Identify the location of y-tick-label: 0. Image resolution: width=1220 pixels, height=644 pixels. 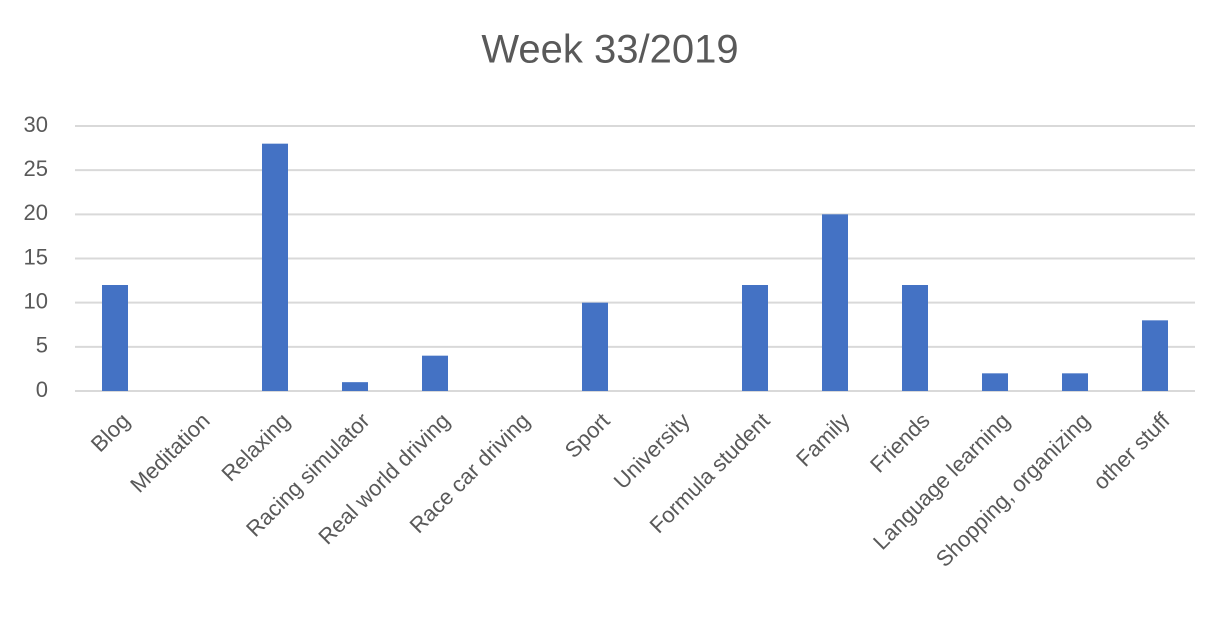
(42, 389).